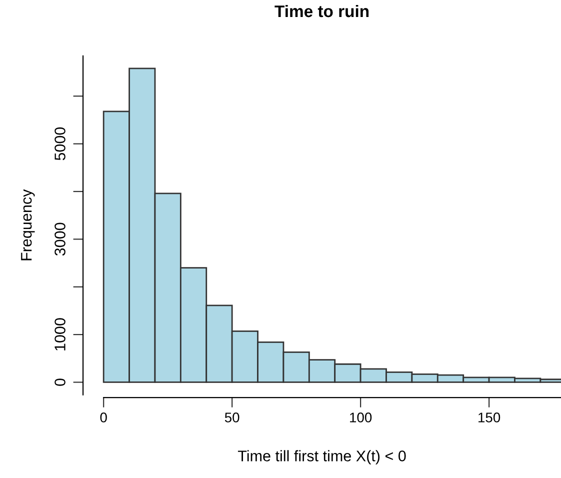 The image size is (561, 478). What do you see at coordinates (103, 417) in the screenshot?
I see `x-tick-label: 0` at bounding box center [103, 417].